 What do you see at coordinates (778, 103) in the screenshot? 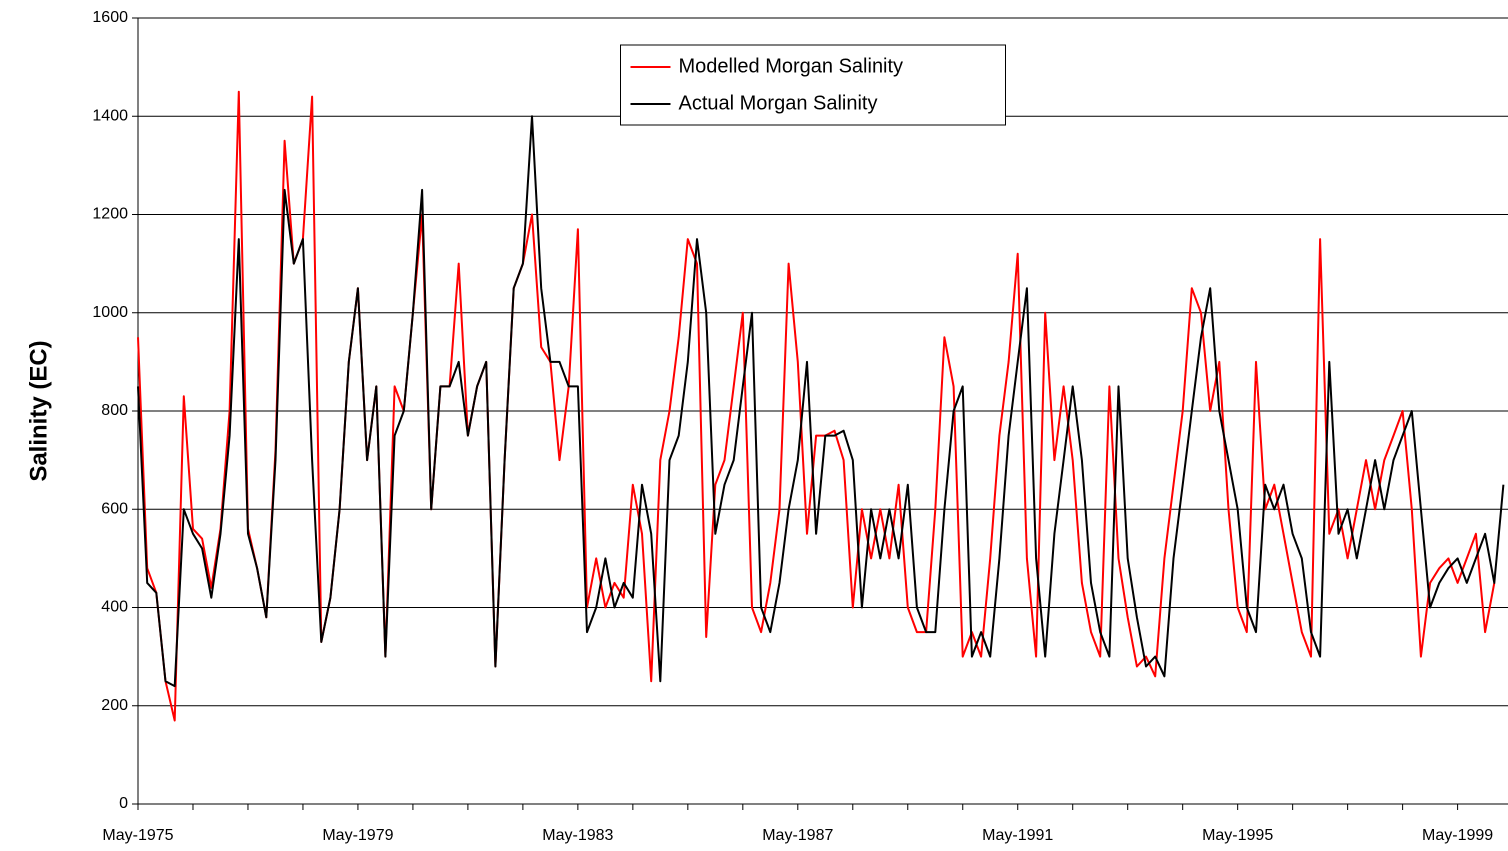
I see `legend-label: Actual Morgan Salinity` at bounding box center [778, 103].